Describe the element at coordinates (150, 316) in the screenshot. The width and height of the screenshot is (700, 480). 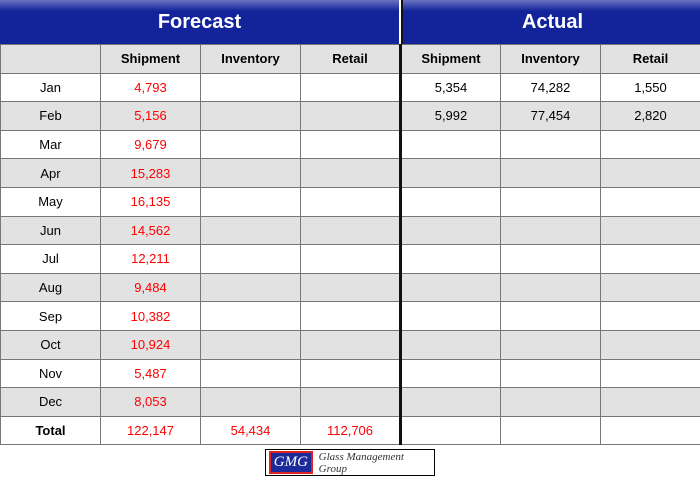
I see `table-cell: 10,382` at that location.